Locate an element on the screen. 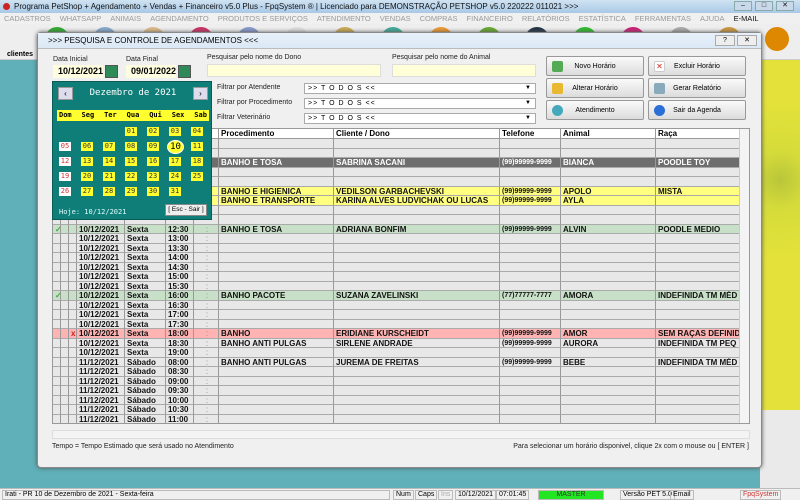  table-row: 10/12/2021 Sexta 15:00: is located at coordinates (397, 277).